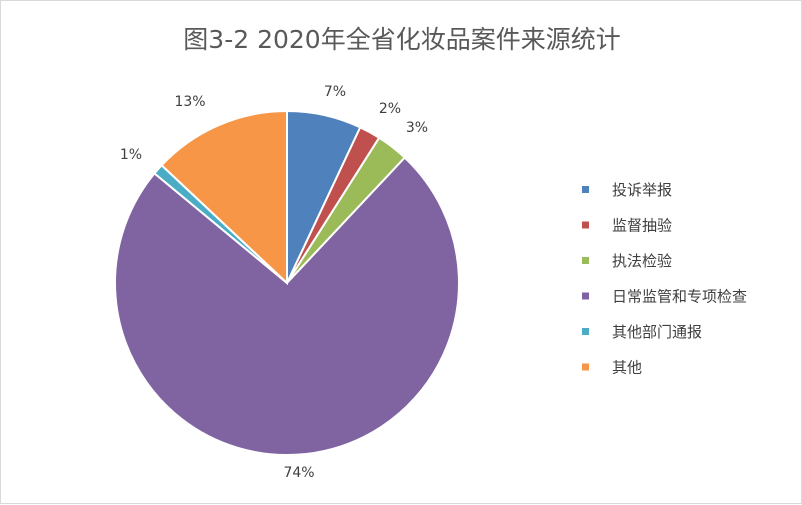  I want to click on legend-label-4: 日常监管和专项检查, so click(679, 297).